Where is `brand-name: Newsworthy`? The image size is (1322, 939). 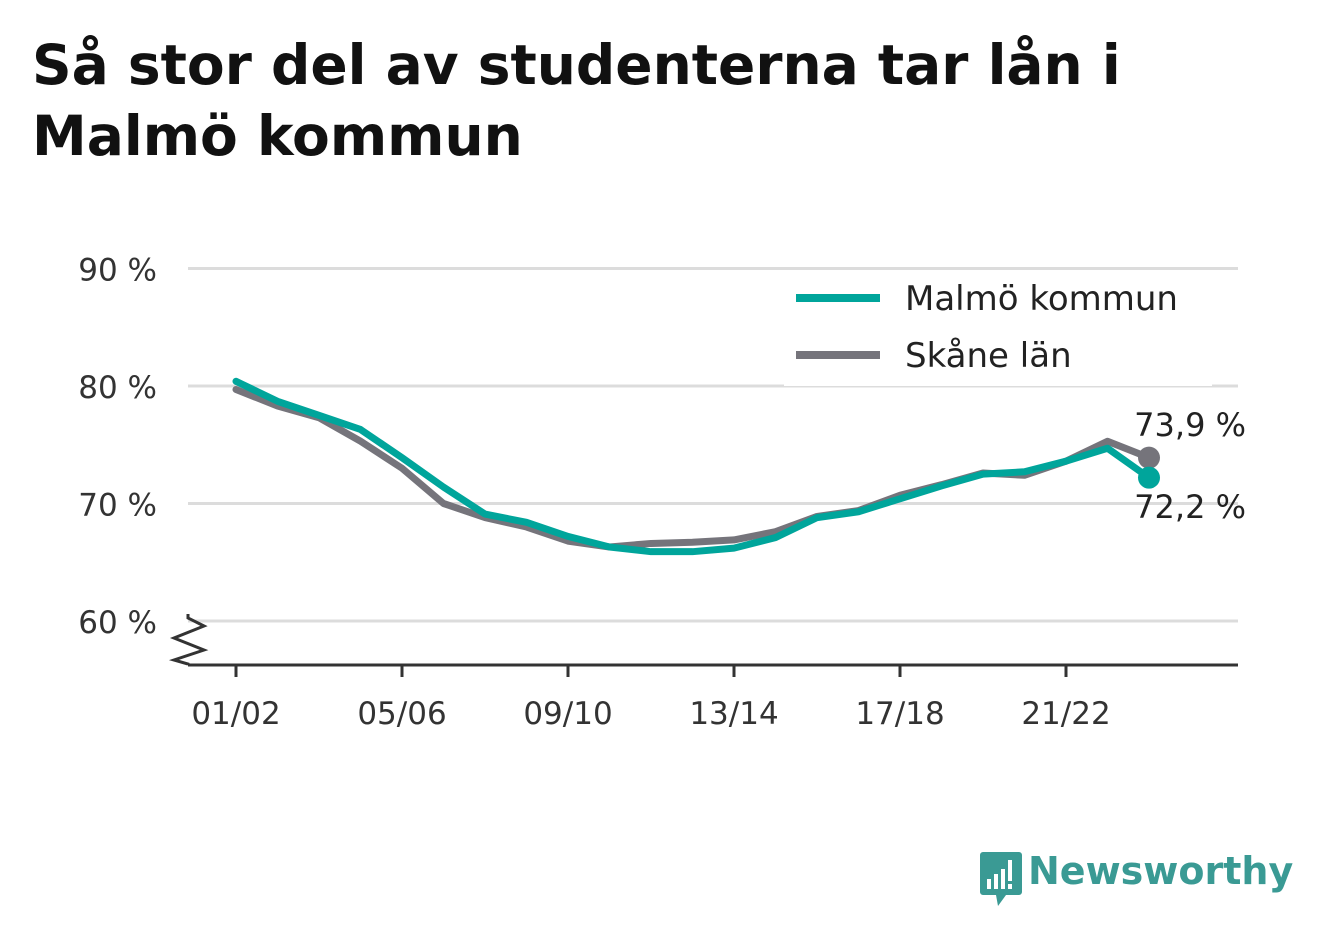 brand-name: Newsworthy is located at coordinates (1161, 871).